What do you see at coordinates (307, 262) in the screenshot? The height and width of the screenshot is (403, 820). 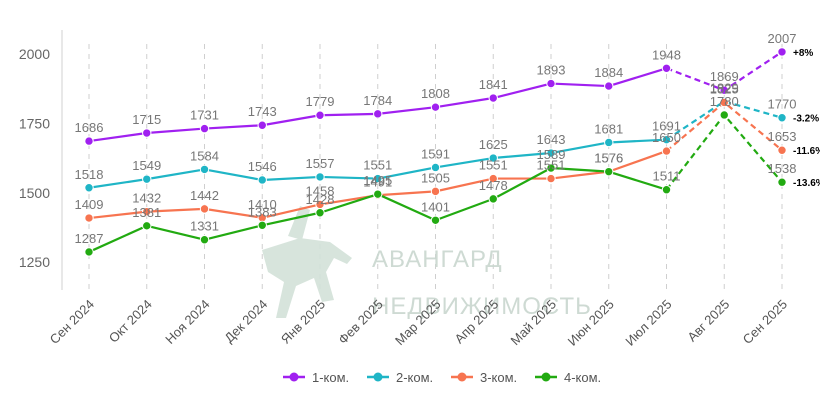 I see `horse-rider-logo` at bounding box center [307, 262].